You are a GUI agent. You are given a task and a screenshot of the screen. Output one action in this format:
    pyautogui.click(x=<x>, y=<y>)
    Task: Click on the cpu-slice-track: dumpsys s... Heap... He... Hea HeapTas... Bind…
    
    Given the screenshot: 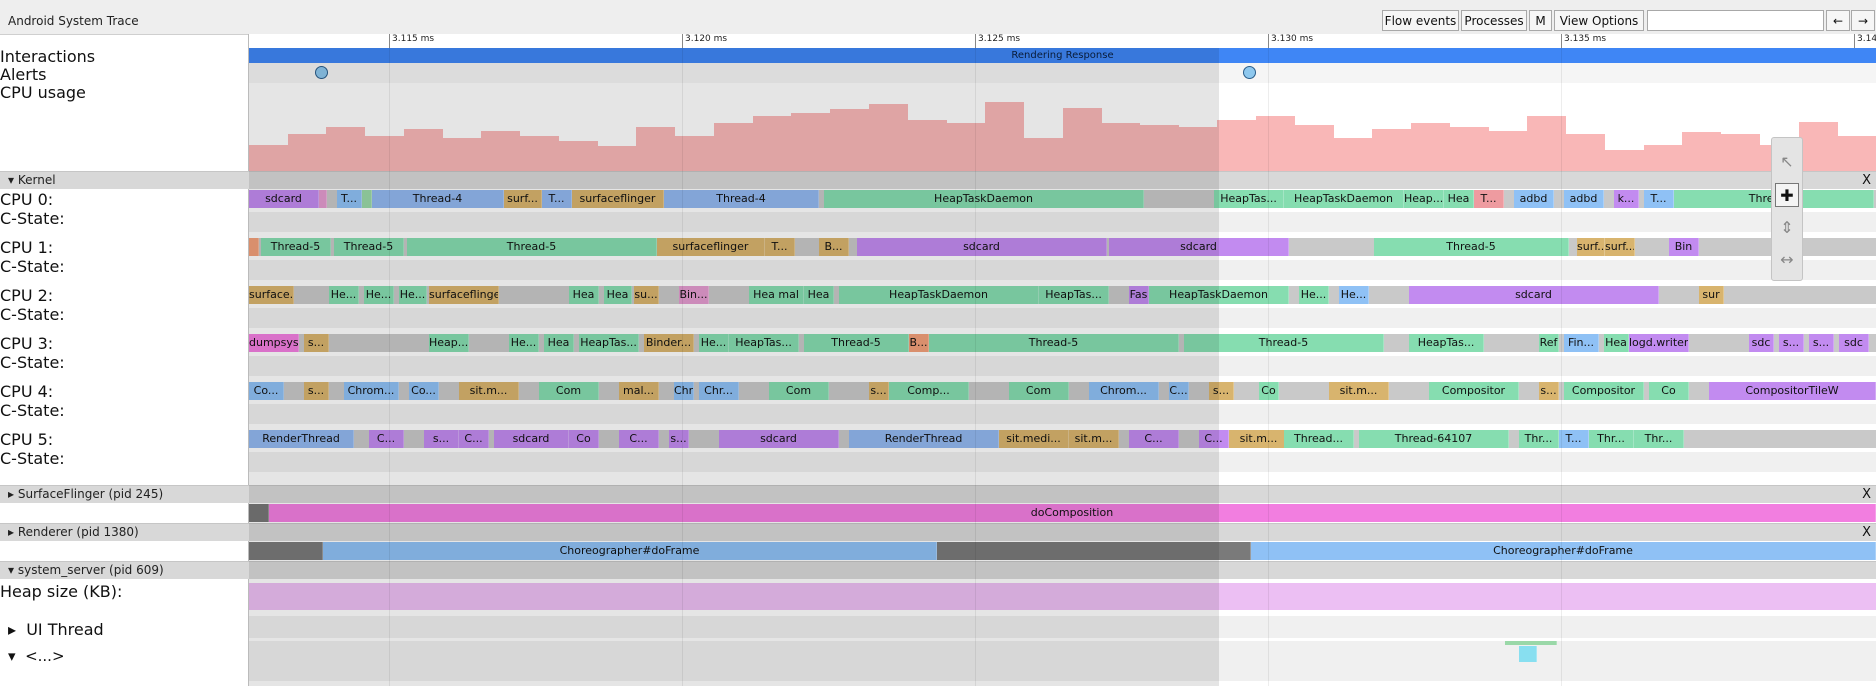 What is the action you would take?
    pyautogui.click(x=1062, y=343)
    